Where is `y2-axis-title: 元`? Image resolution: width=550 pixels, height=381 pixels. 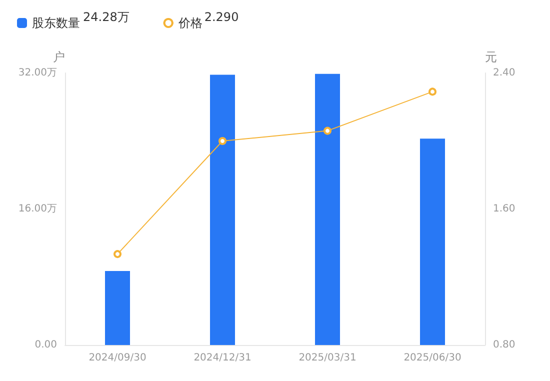 y2-axis-title: 元 is located at coordinates (491, 57).